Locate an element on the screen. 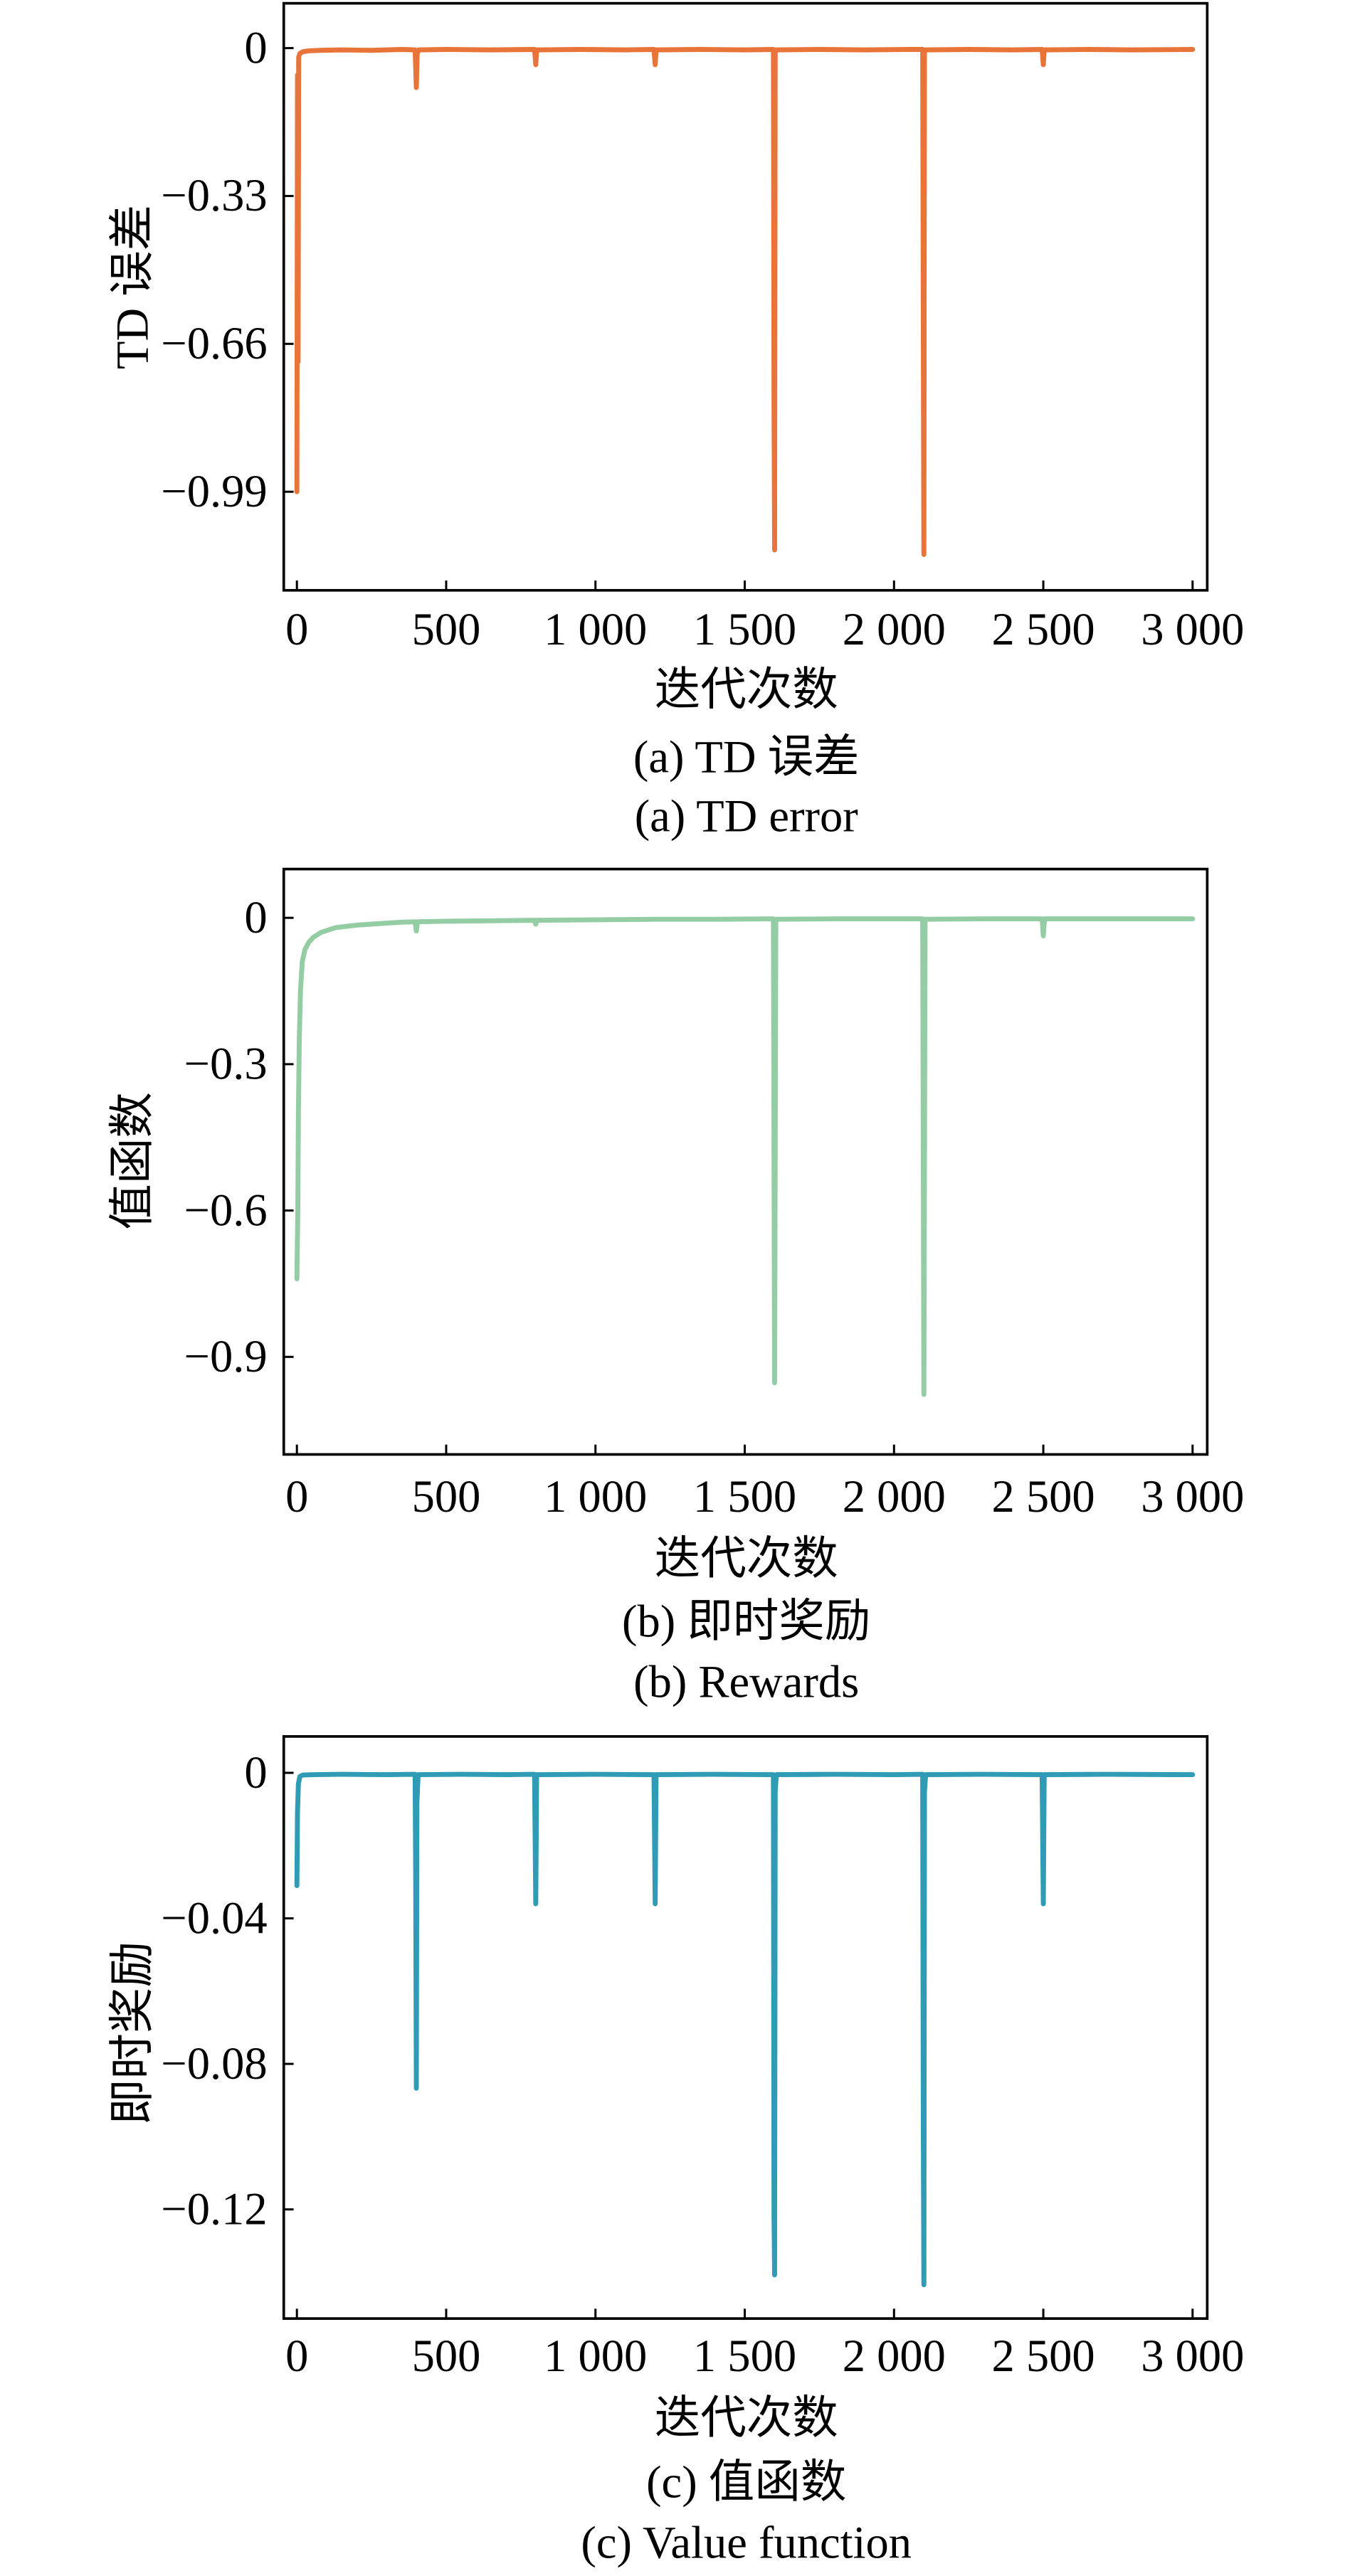 This screenshot has width=1345, height=2576. caption-en: (b) Rewards is located at coordinates (746, 1682).